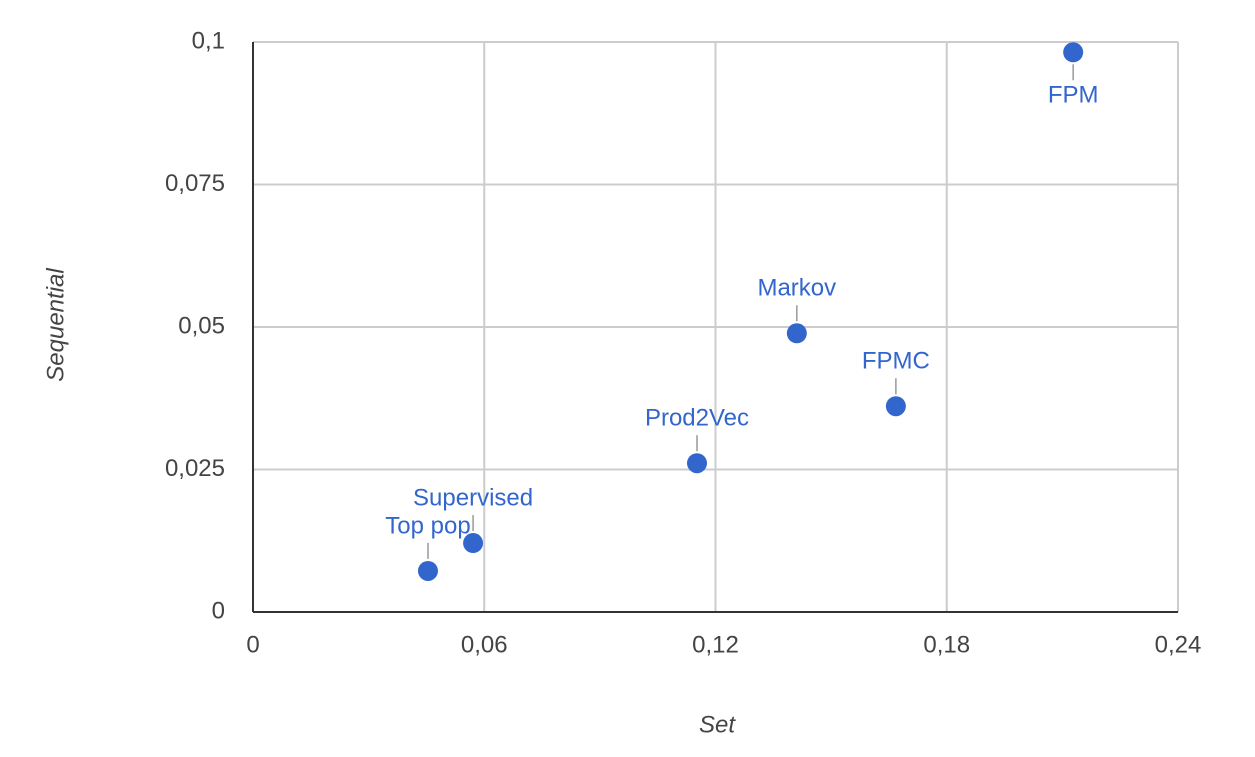  Describe the element at coordinates (484, 644) in the screenshot. I see `x-tick-label: 0,06` at that location.